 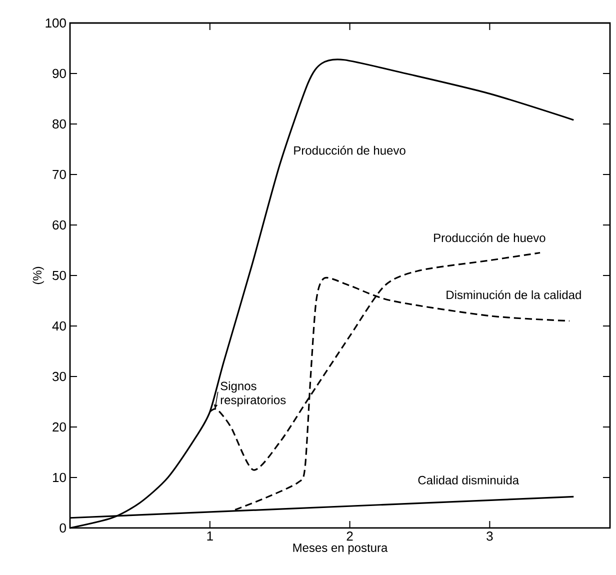 I want to click on y-tick-label: 20, so click(x=59, y=427).